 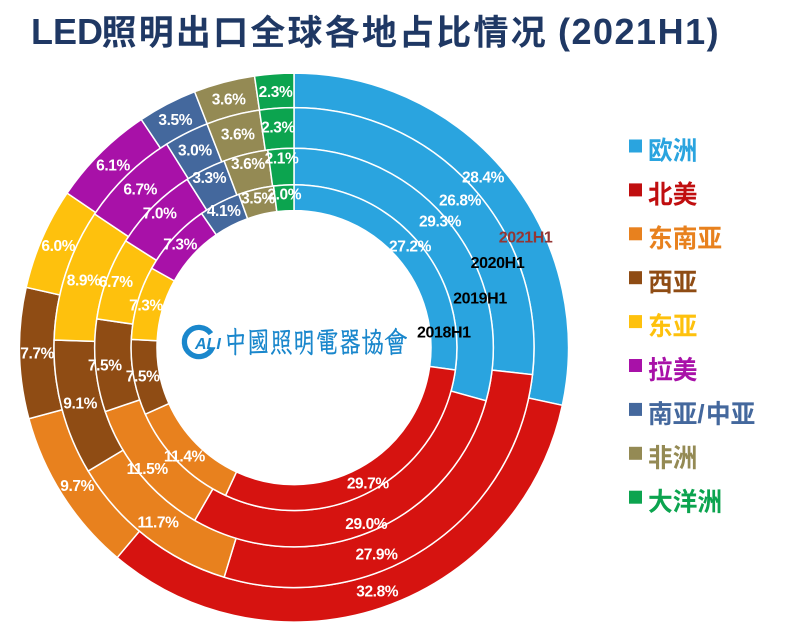 I want to click on svg-text: 29.7%, so click(x=368, y=483).